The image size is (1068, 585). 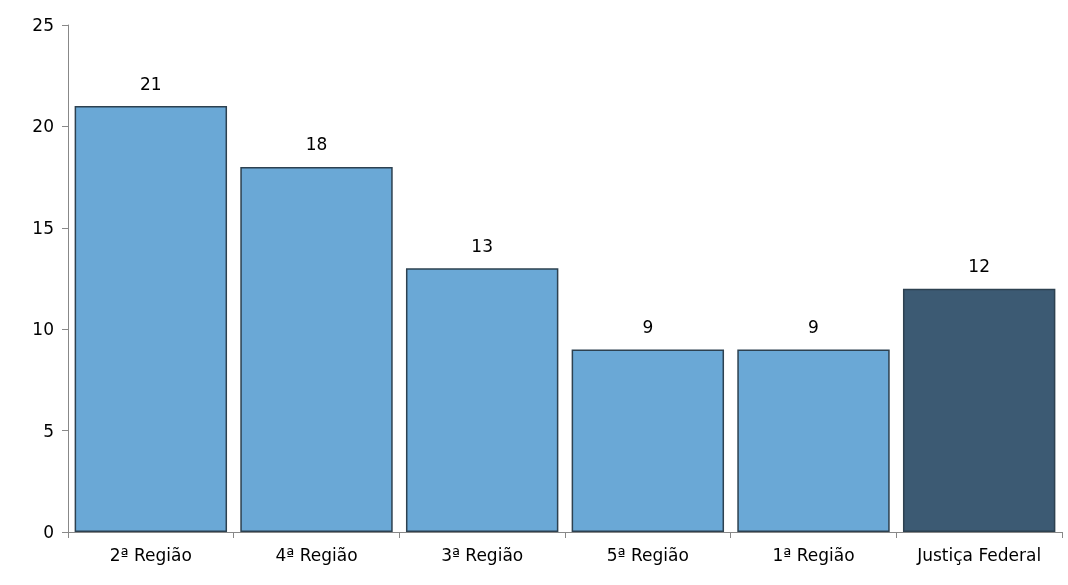 I want to click on y-tick-label: 15, so click(x=43, y=227).